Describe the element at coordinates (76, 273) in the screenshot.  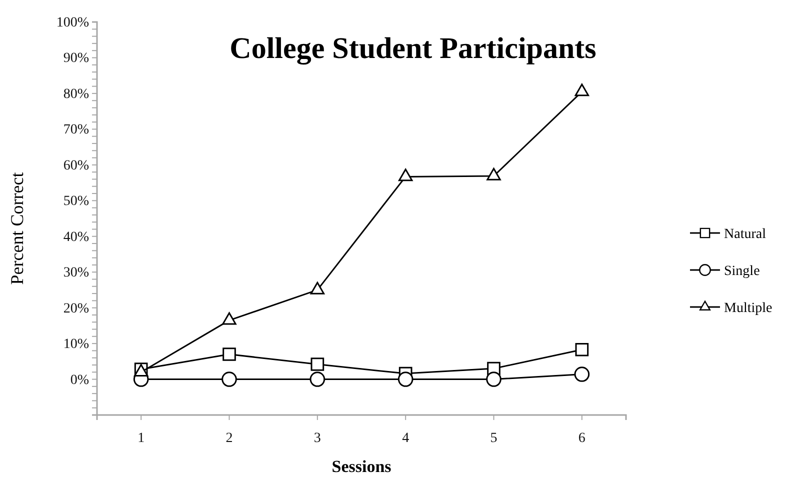
I see `y-tick-label: 30%` at that location.